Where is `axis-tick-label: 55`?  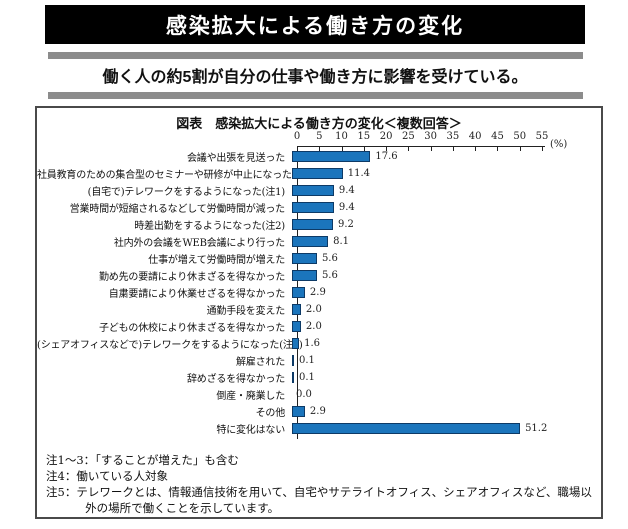
axis-tick-label: 55 is located at coordinates (542, 136).